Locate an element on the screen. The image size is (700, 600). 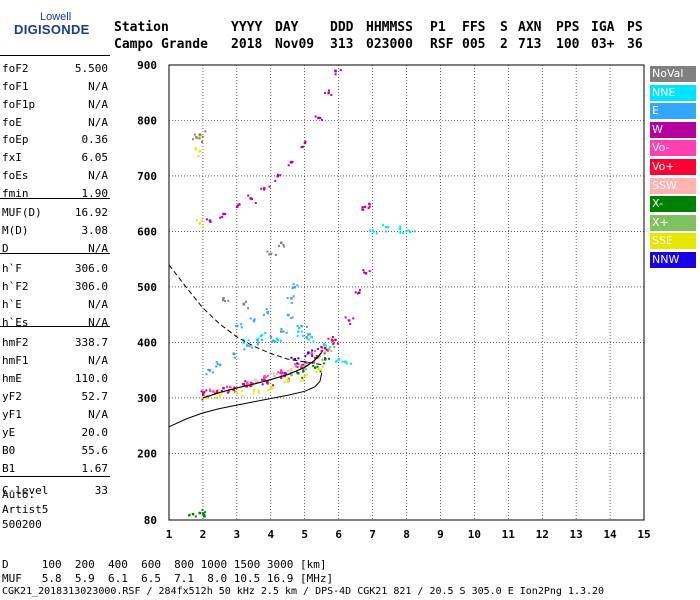
x-tick-label: 7 is located at coordinates (372, 534).